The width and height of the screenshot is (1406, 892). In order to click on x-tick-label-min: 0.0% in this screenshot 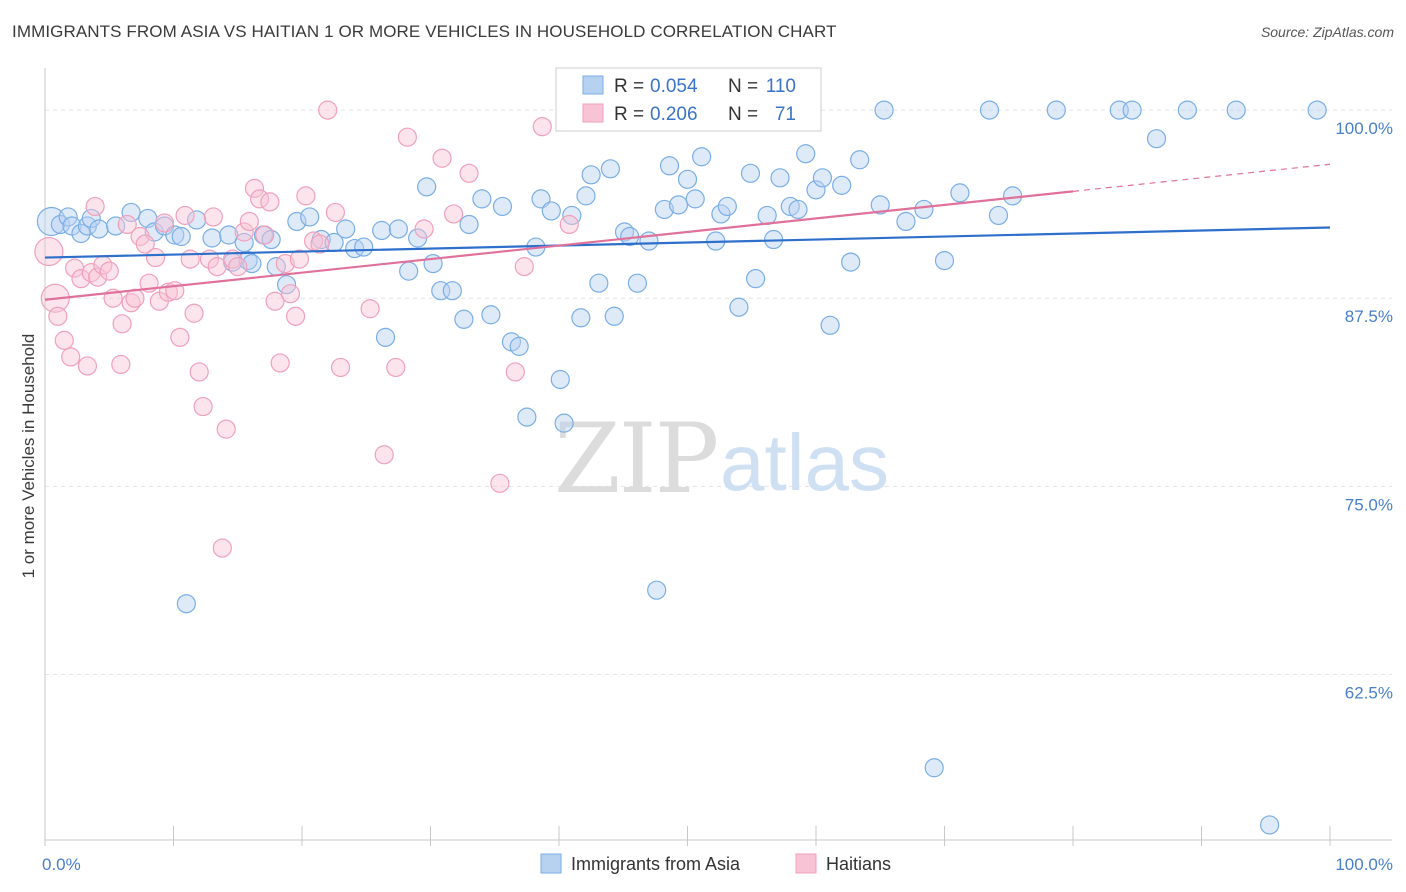, I will do `click(61, 864)`.